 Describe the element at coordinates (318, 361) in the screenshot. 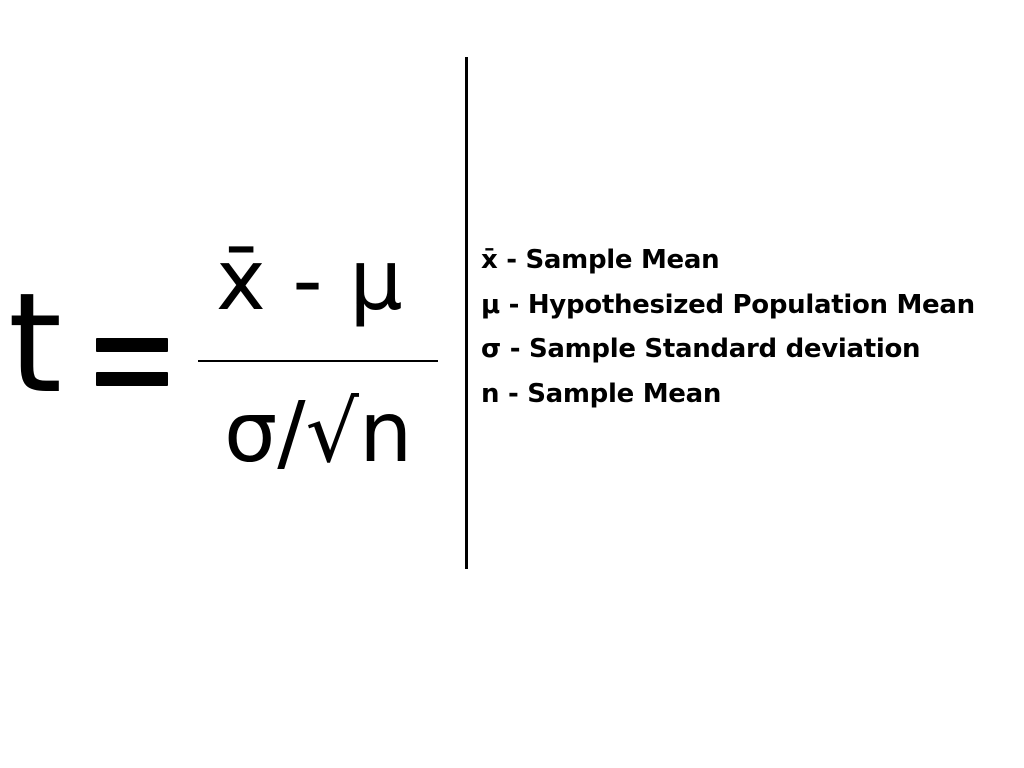

I see `fraction-bar` at that location.